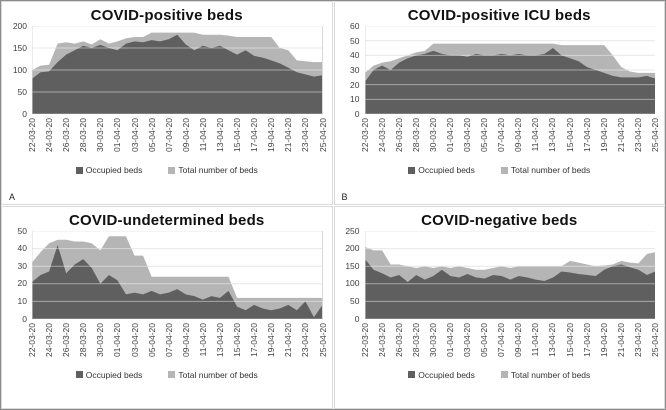  I want to click on y-axis: 0 10 20 30 40 50 60, so click(350, 70).